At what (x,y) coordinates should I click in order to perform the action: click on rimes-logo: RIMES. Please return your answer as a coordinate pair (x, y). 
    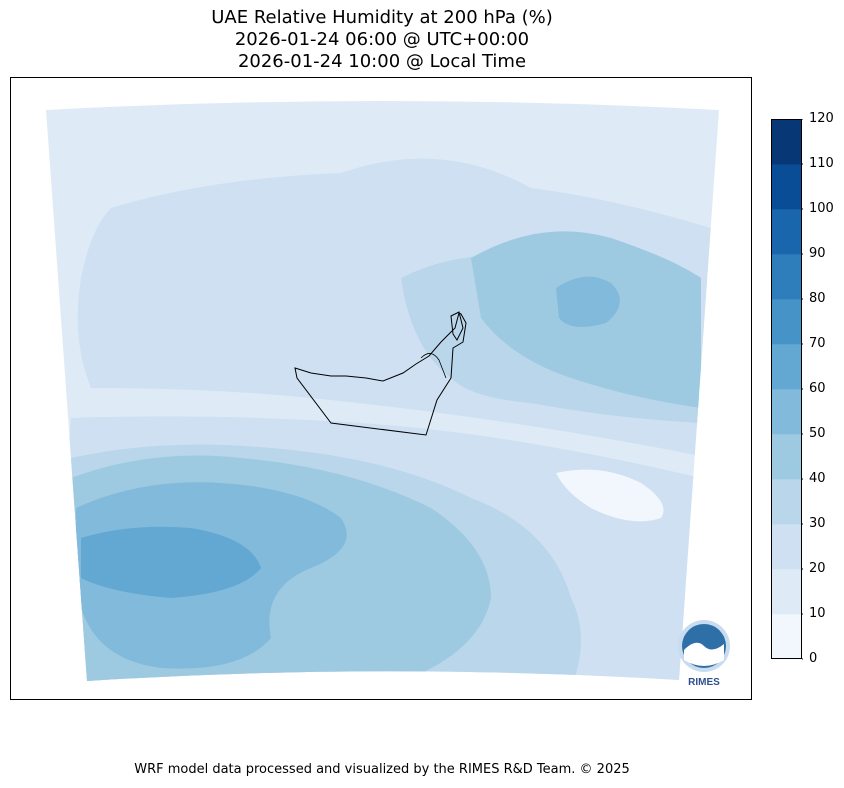
    Looking at the image, I should click on (704, 654).